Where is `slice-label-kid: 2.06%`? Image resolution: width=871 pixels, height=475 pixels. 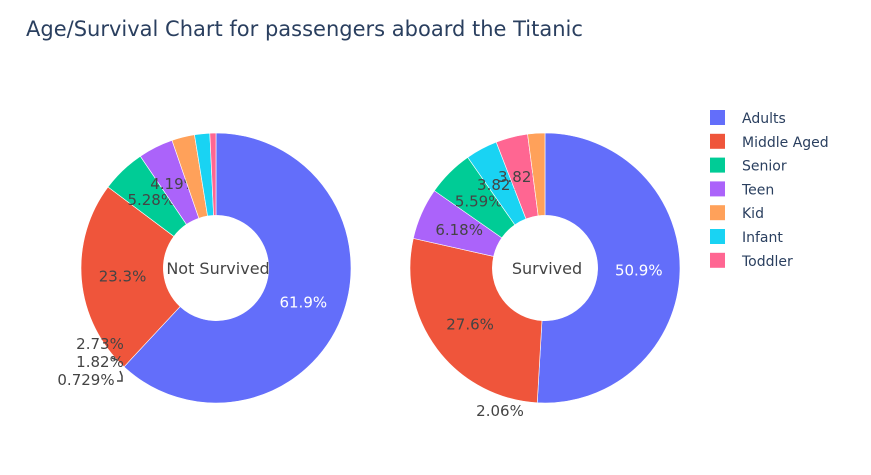 slice-label-kid: 2.06% is located at coordinates (500, 411).